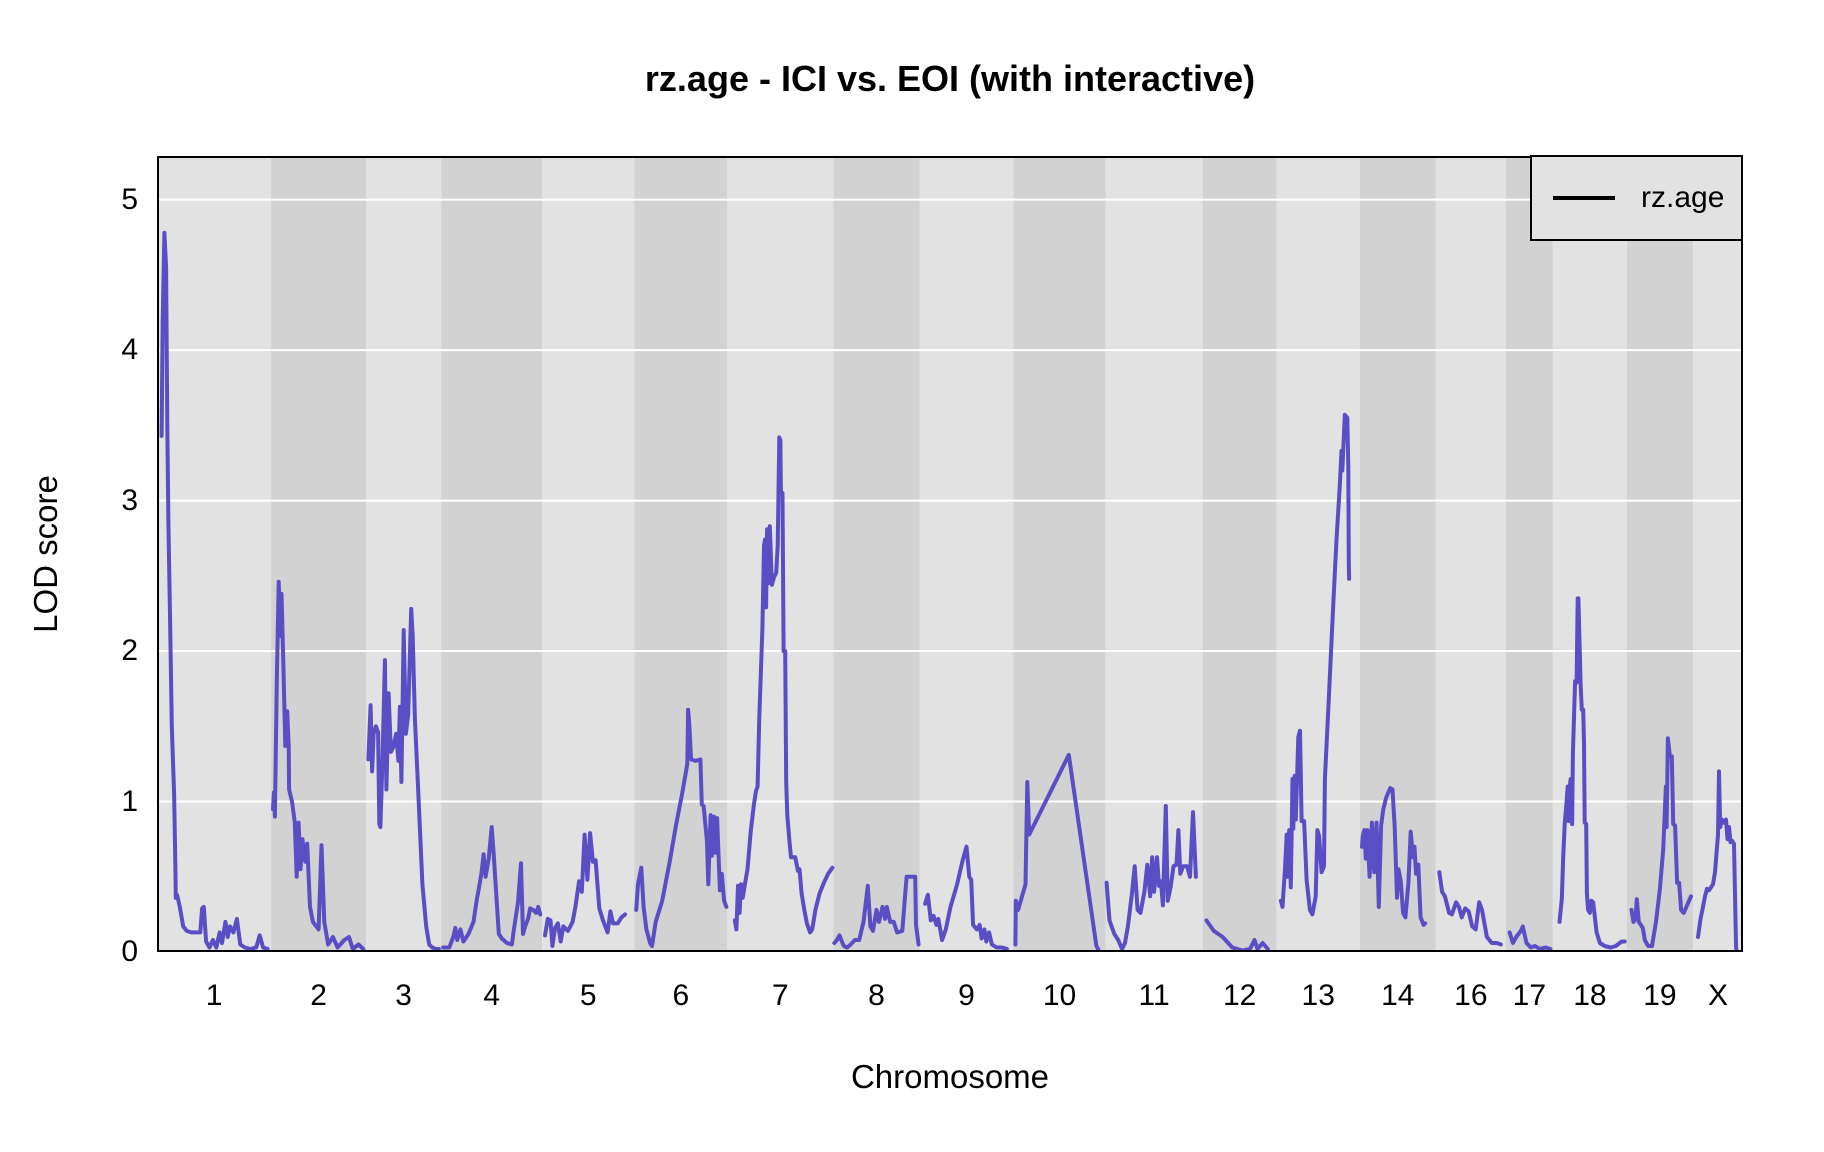  What do you see at coordinates (876, 912) in the screenshot?
I see `lod-curve-chr8` at bounding box center [876, 912].